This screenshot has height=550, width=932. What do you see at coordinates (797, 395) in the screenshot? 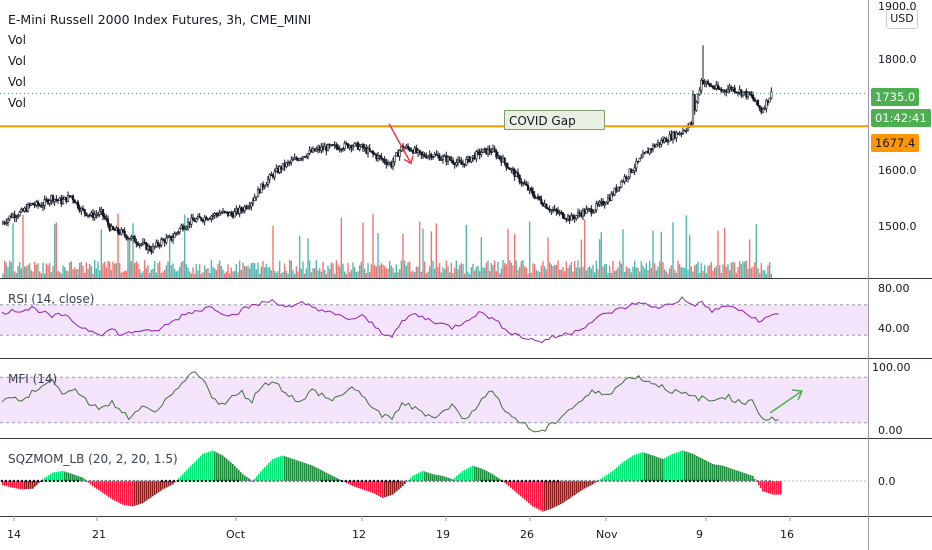
I see `green-arrow-head` at bounding box center [797, 395].